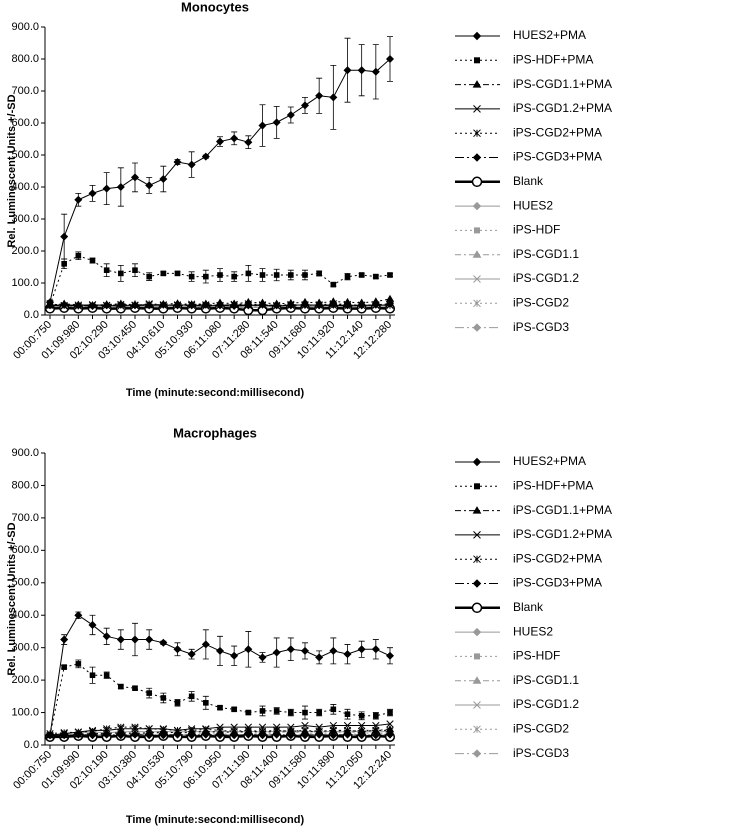 The height and width of the screenshot is (830, 733). What do you see at coordinates (12, 598) in the screenshot?
I see `y-axis-label: Rel. Luminescent Units +/-SD` at bounding box center [12, 598].